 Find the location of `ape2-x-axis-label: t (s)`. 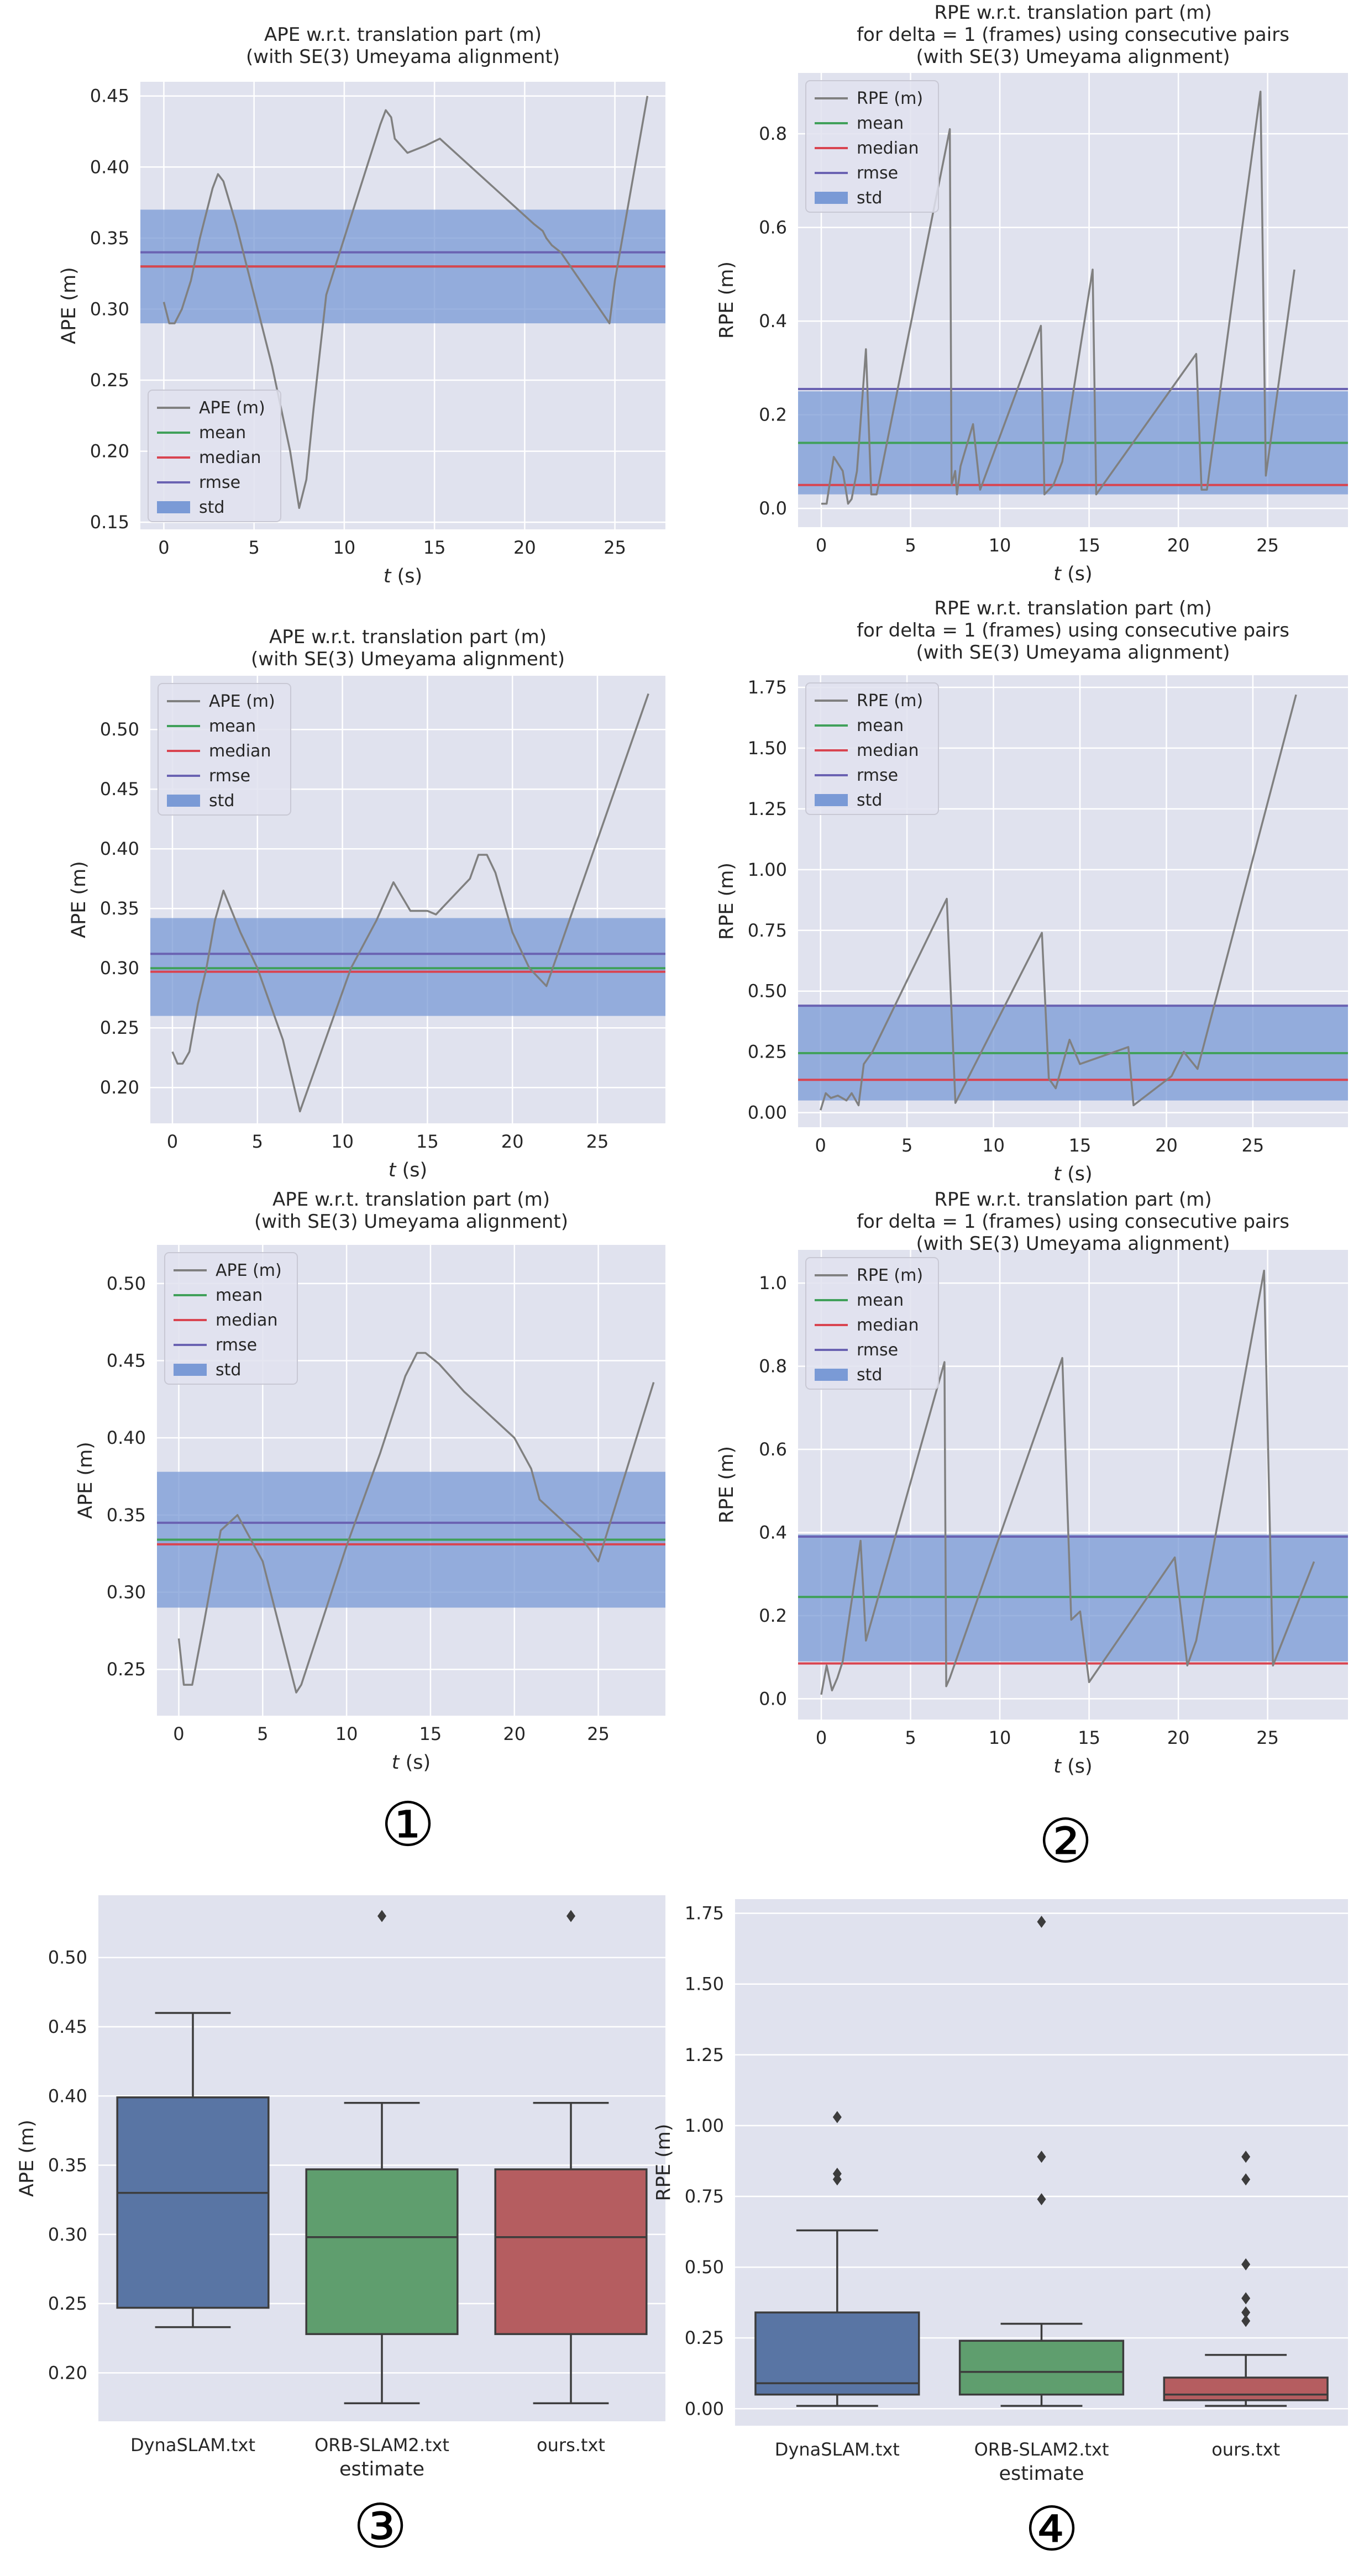

ape2-x-axis-label: t (s) is located at coordinates (408, 1170).